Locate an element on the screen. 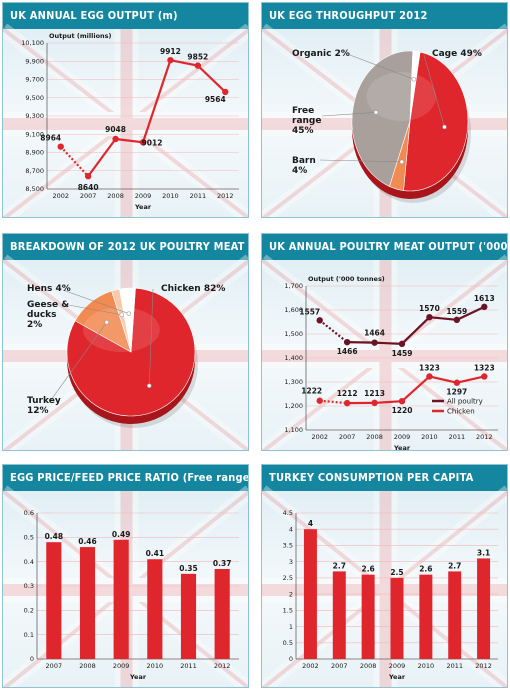 The width and height of the screenshot is (510, 690). y-tick-label: 9,300 is located at coordinates (34, 116).